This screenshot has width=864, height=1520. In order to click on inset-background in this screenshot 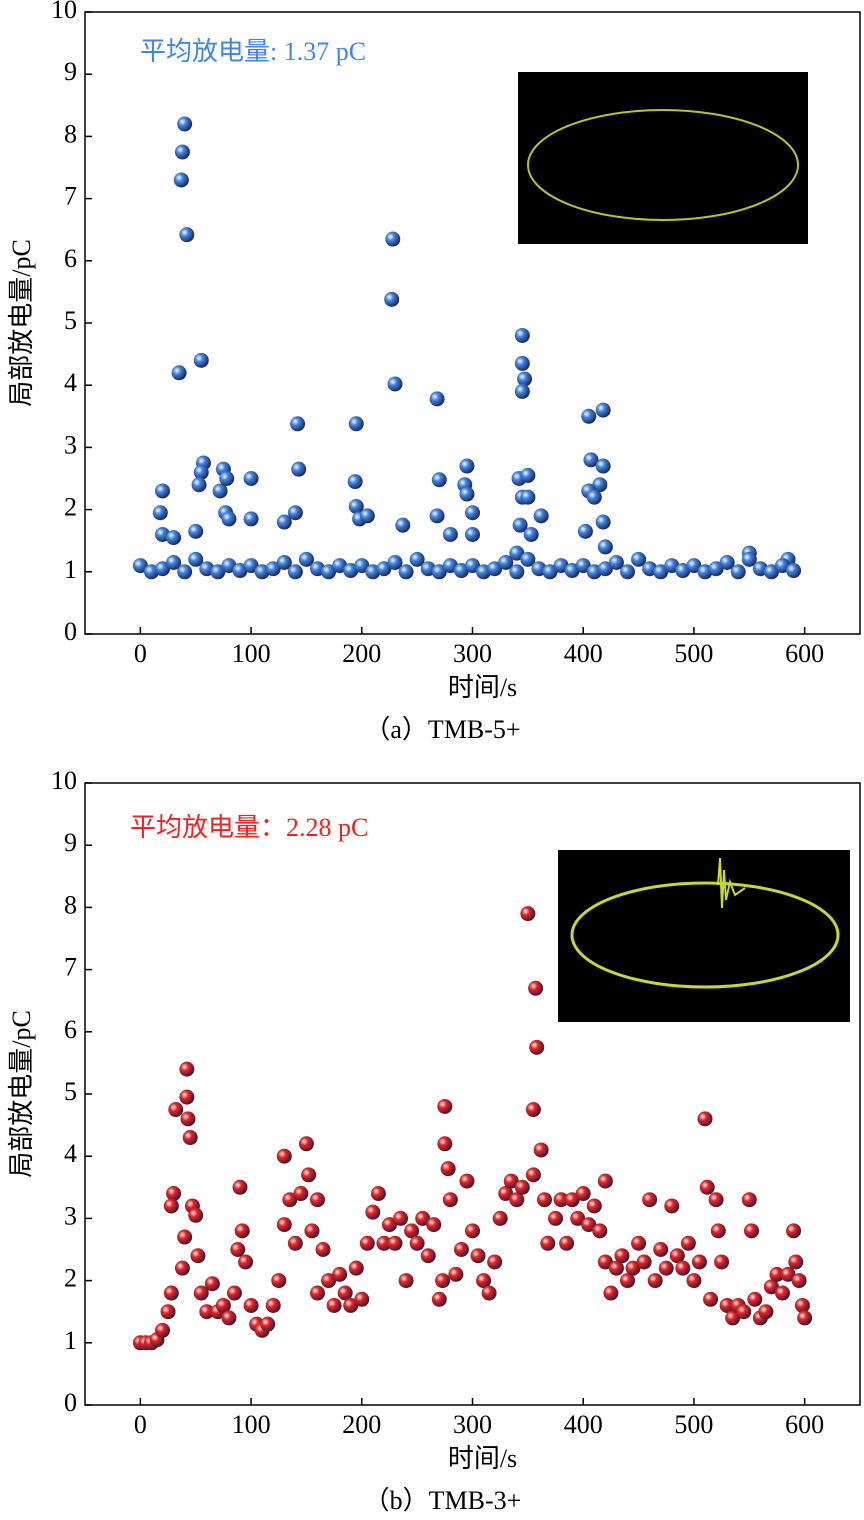, I will do `click(704, 936)`.